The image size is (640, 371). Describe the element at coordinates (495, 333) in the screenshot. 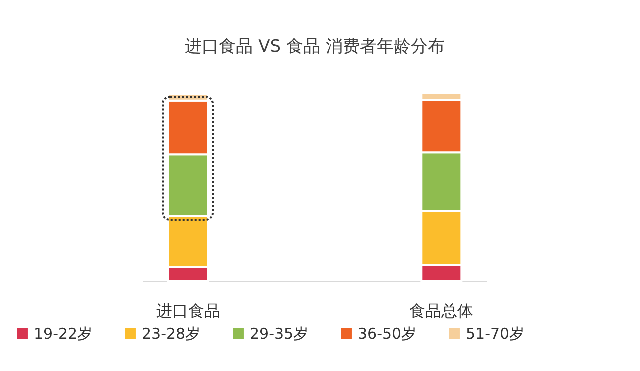

I see `legend-label: 51-70岁` at that location.